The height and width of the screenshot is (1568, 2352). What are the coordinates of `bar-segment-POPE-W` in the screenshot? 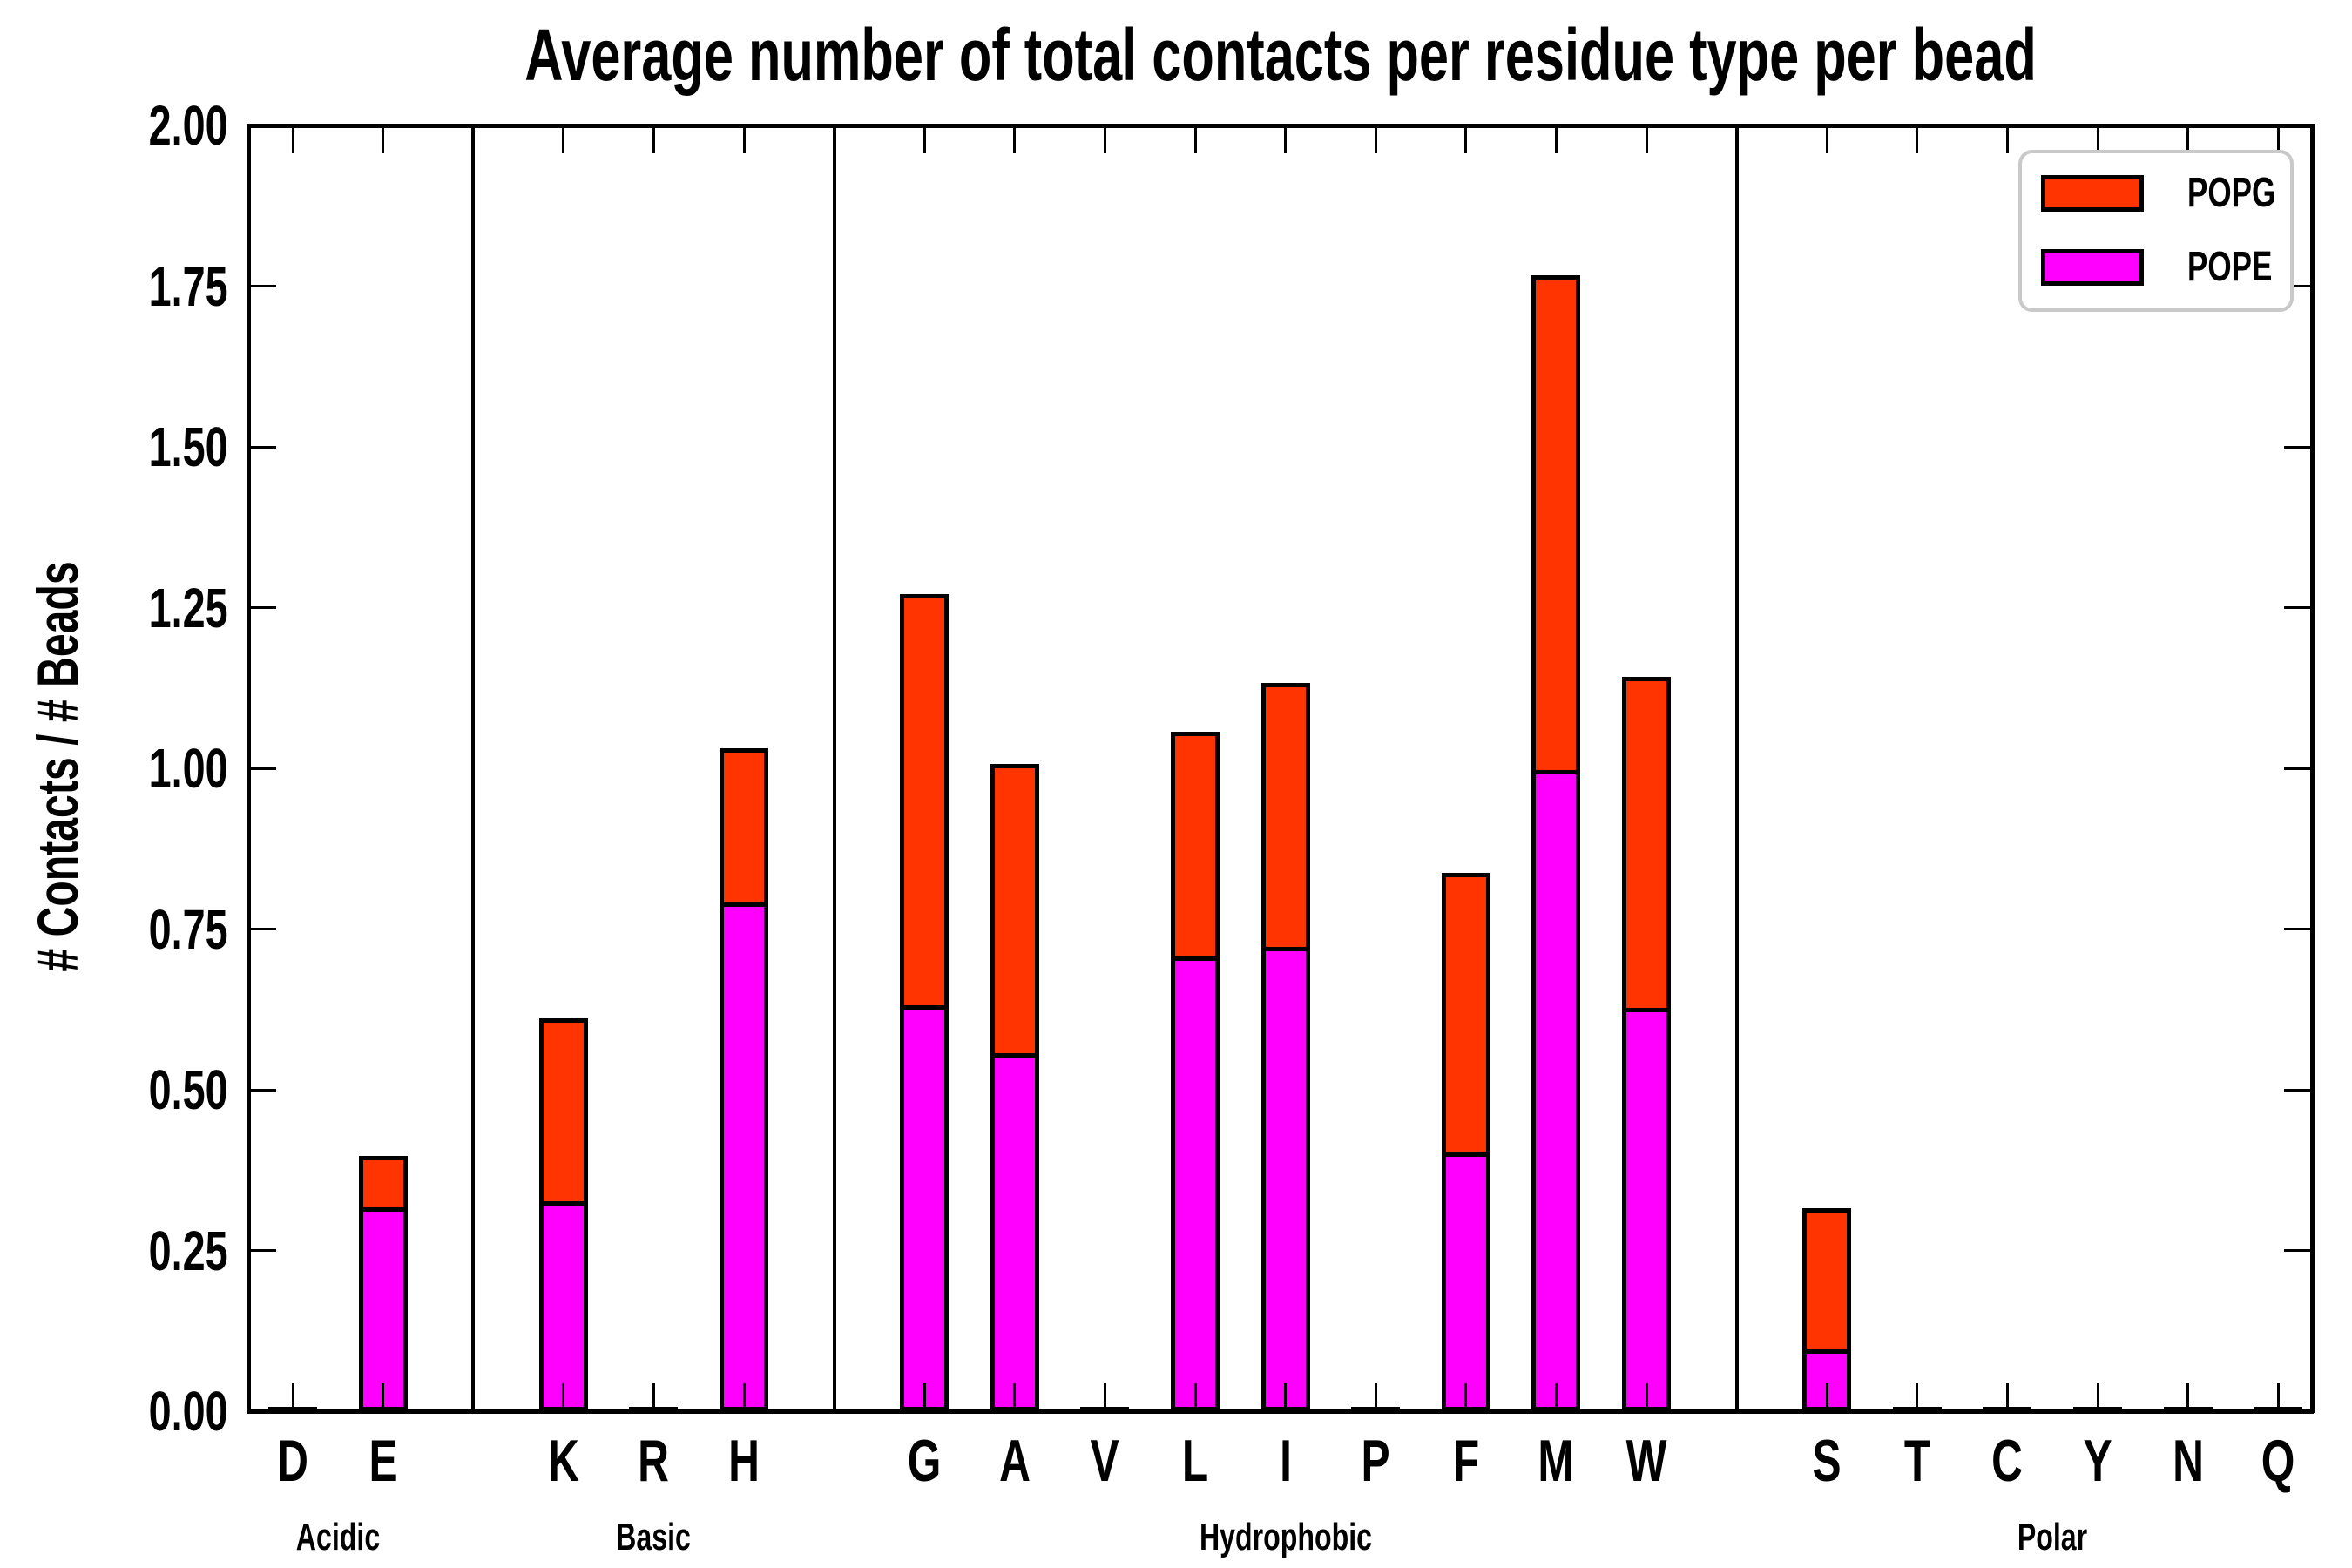 It's located at (1646, 1211).